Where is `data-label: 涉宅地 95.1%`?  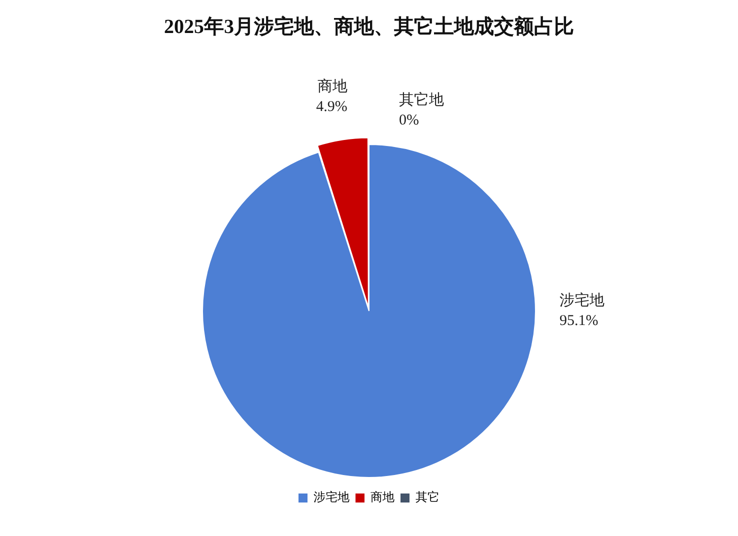
data-label: 涉宅地 95.1% is located at coordinates (582, 310).